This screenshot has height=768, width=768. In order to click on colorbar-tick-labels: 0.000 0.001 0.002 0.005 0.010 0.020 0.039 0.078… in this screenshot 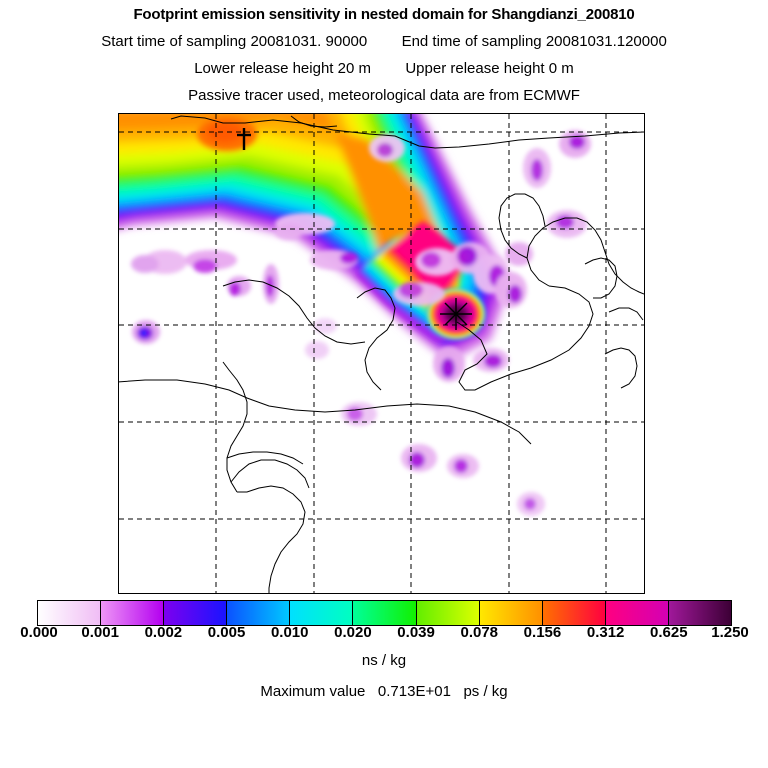, I will do `click(384, 635)`.